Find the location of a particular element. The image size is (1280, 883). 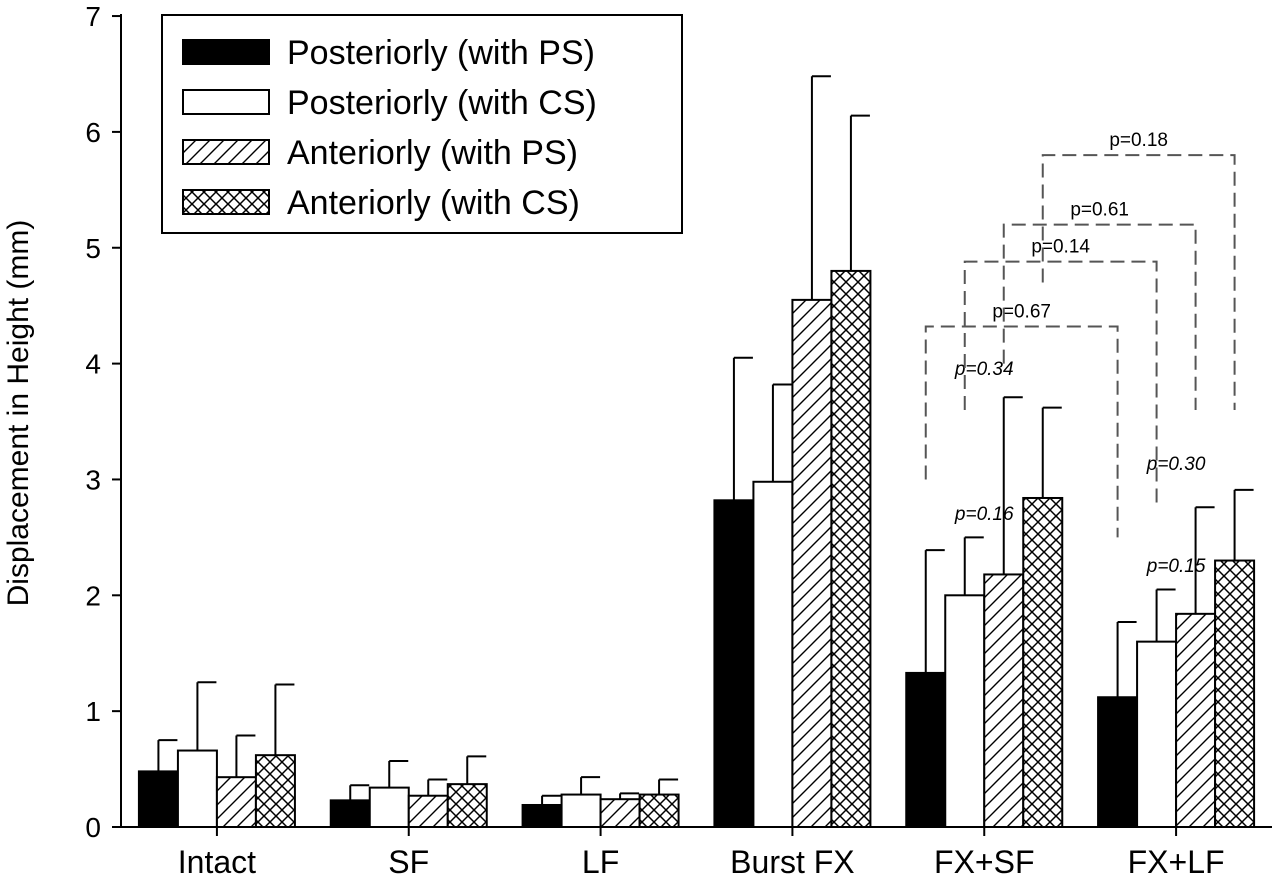

y-axis-label: Displacement in Height (mm) is located at coordinates (18, 413).